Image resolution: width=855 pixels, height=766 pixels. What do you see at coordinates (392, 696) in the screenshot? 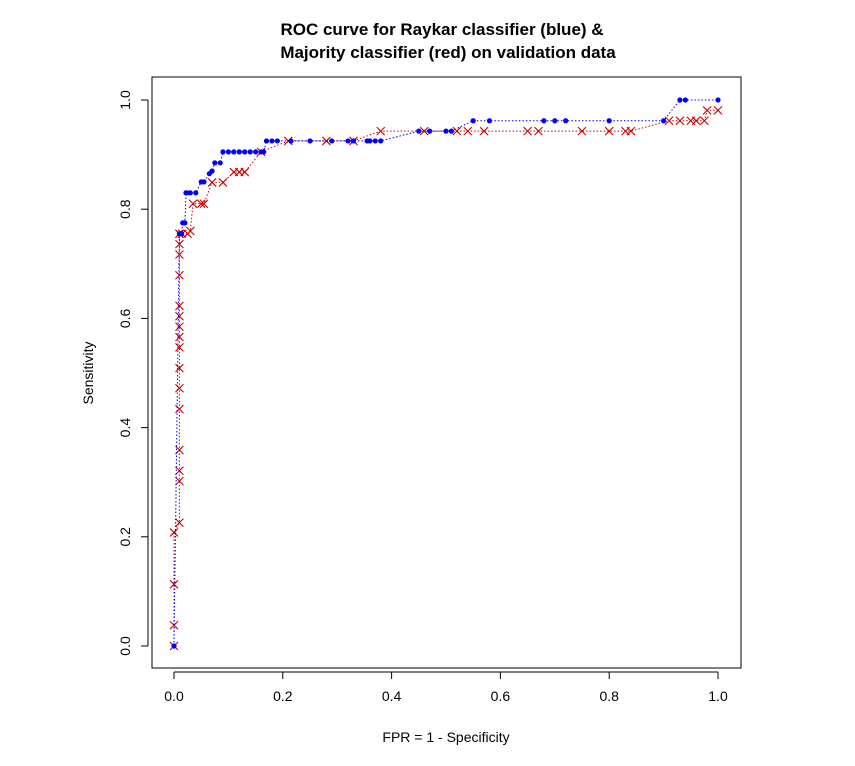
I see `x-tick-label: 0.4` at bounding box center [392, 696].